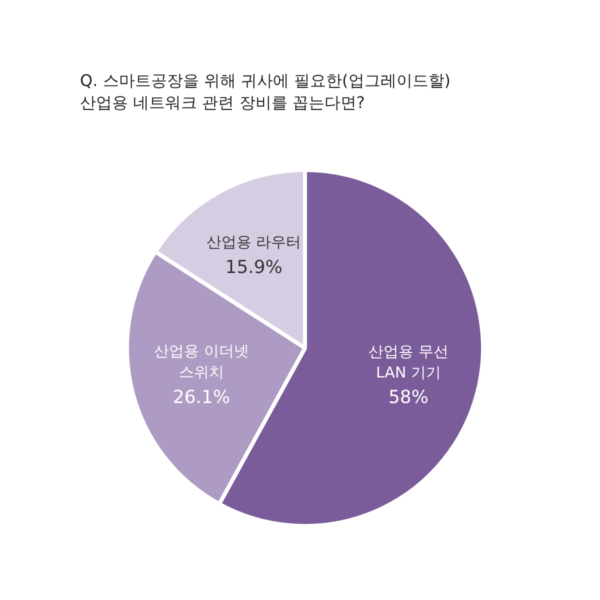  I want to click on slice-label: 산업용 무선 LAN 기기, so click(408, 362).